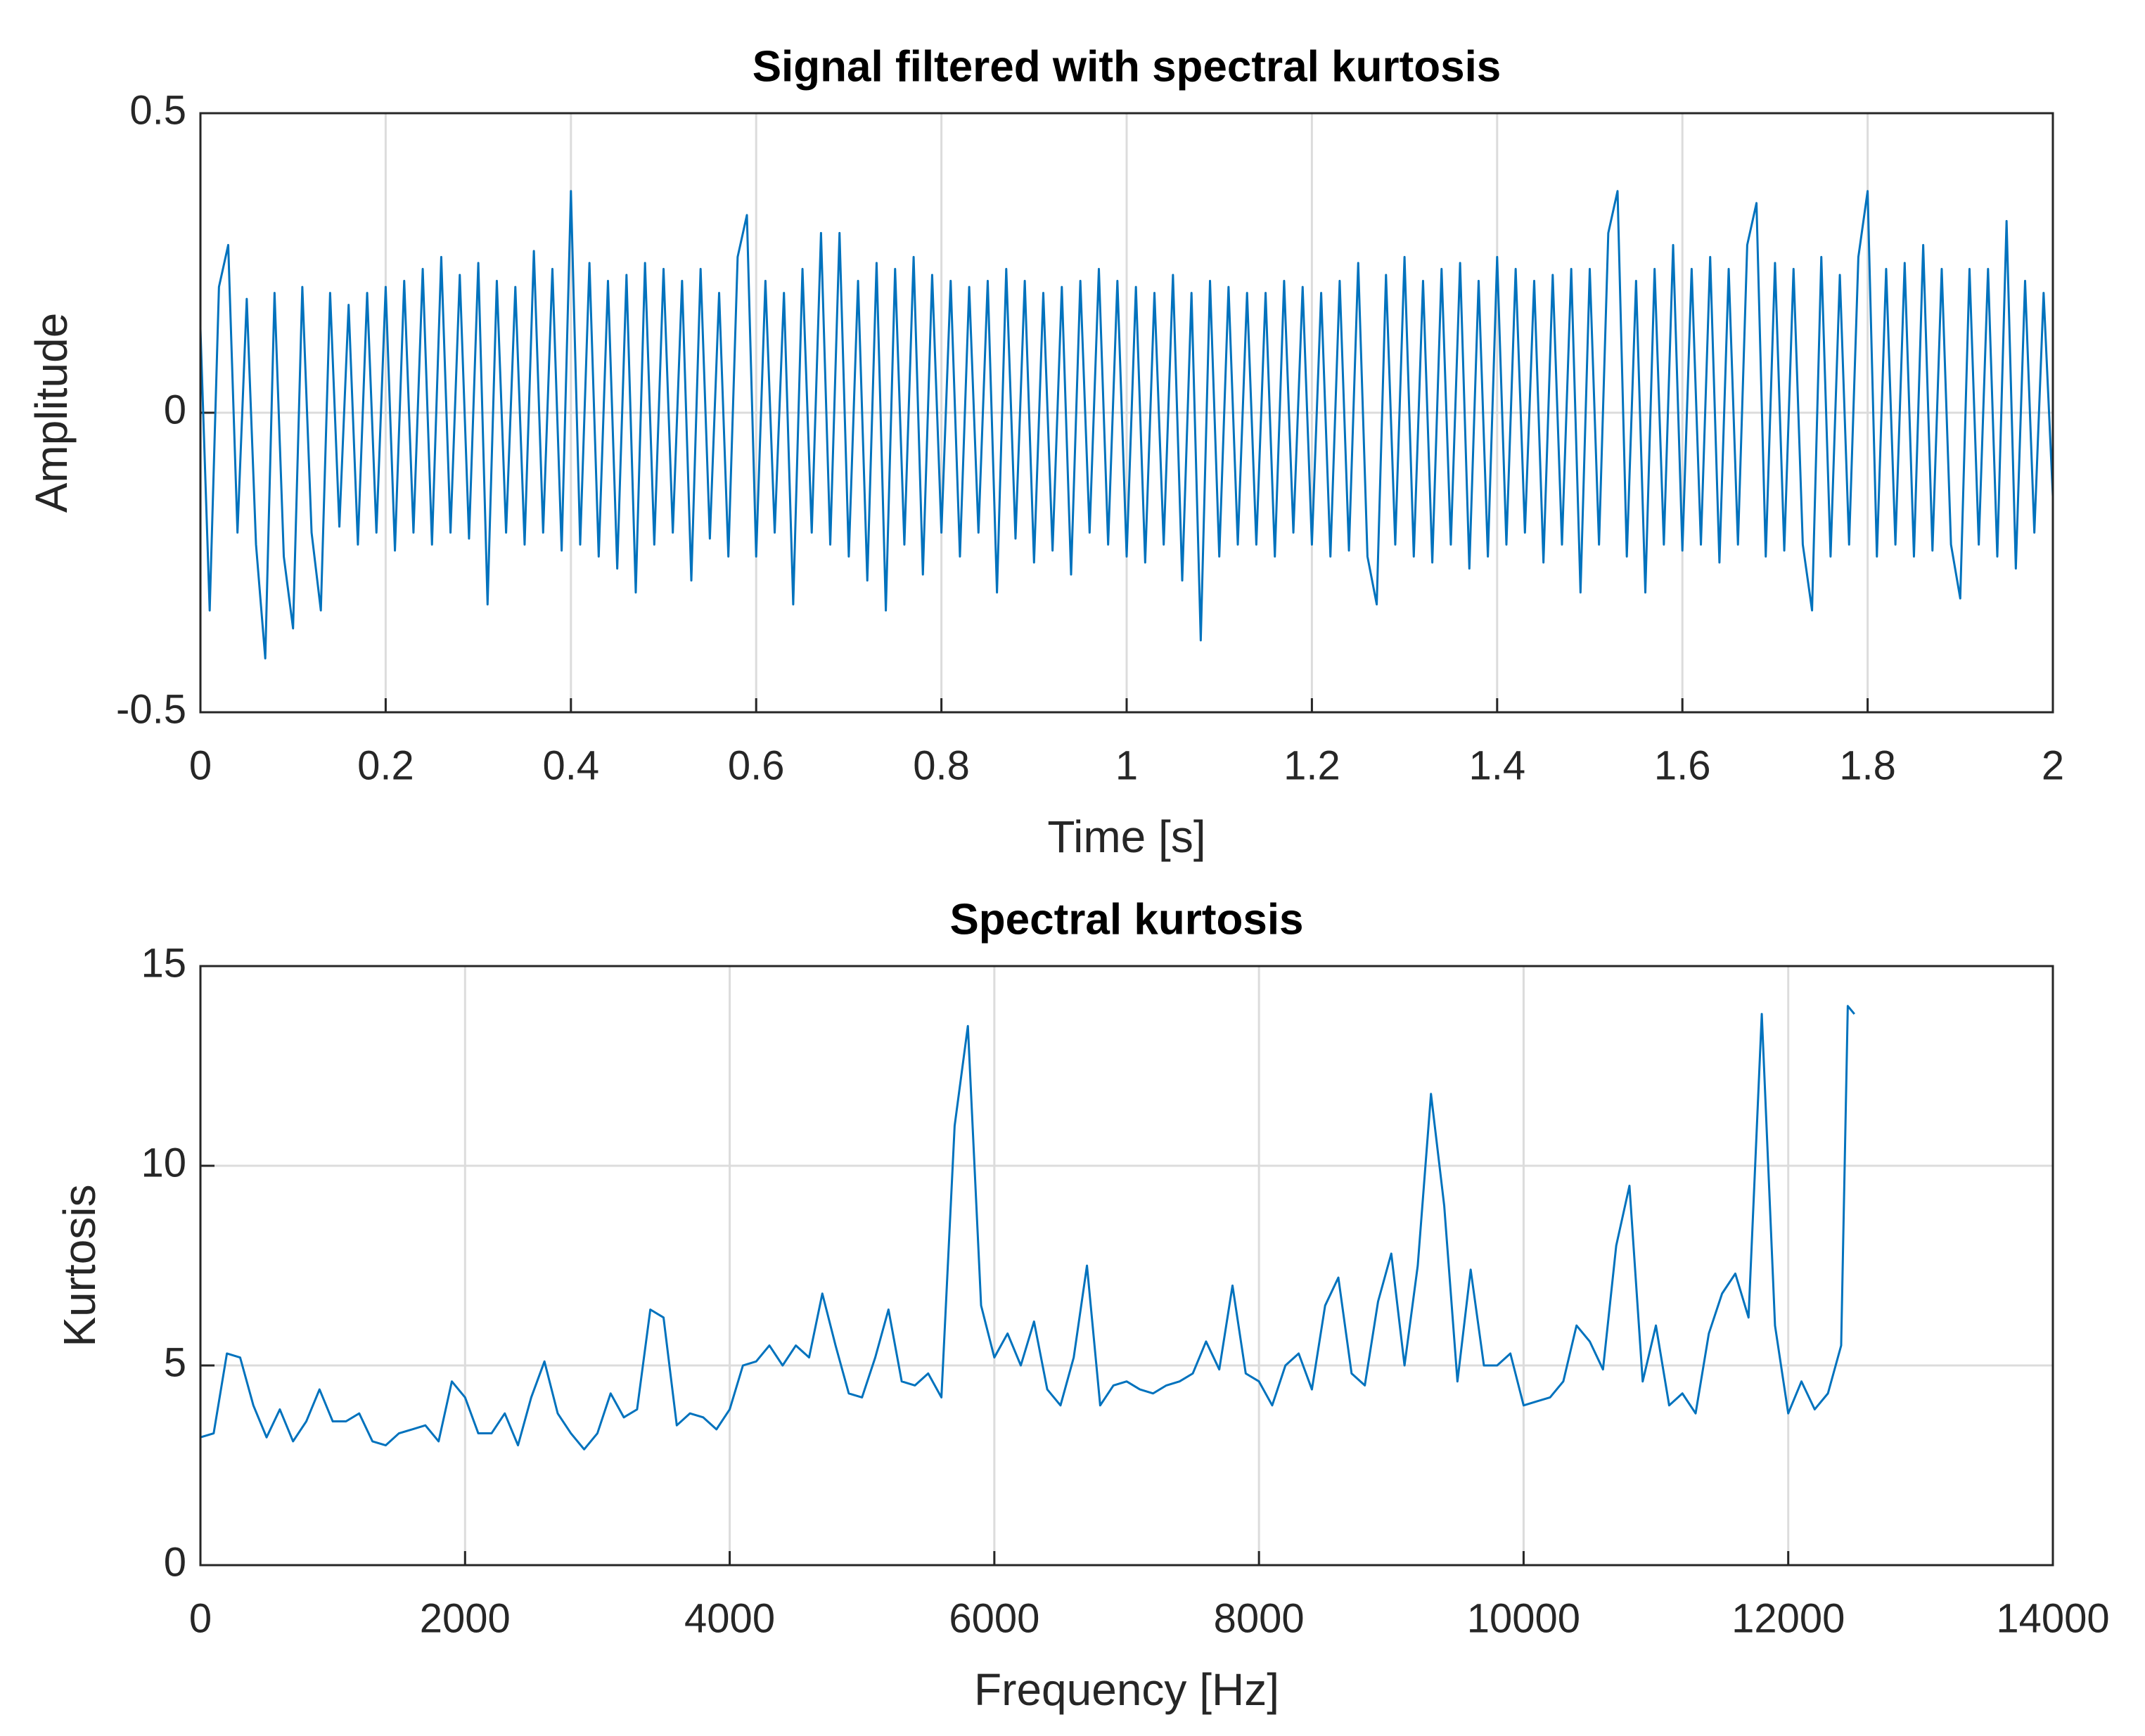 The image size is (2145, 1736). What do you see at coordinates (729, 1618) in the screenshot?
I see `x-tick-label: 4000` at bounding box center [729, 1618].